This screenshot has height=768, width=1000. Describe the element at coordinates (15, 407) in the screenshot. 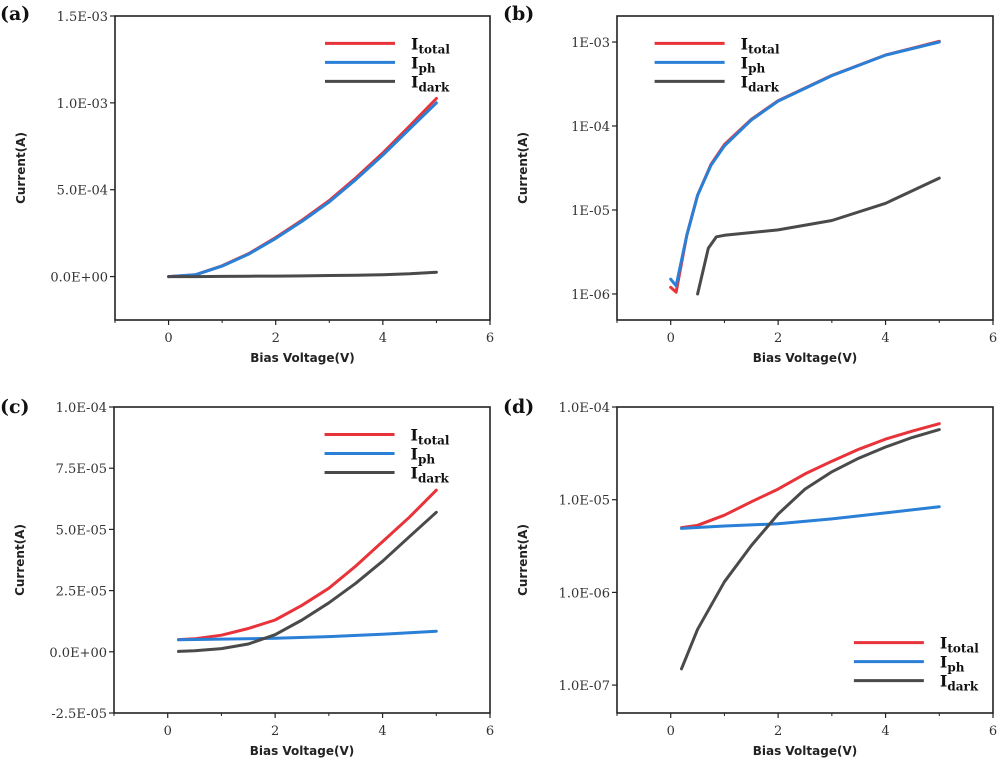

I see `panel-label: (c)` at that location.